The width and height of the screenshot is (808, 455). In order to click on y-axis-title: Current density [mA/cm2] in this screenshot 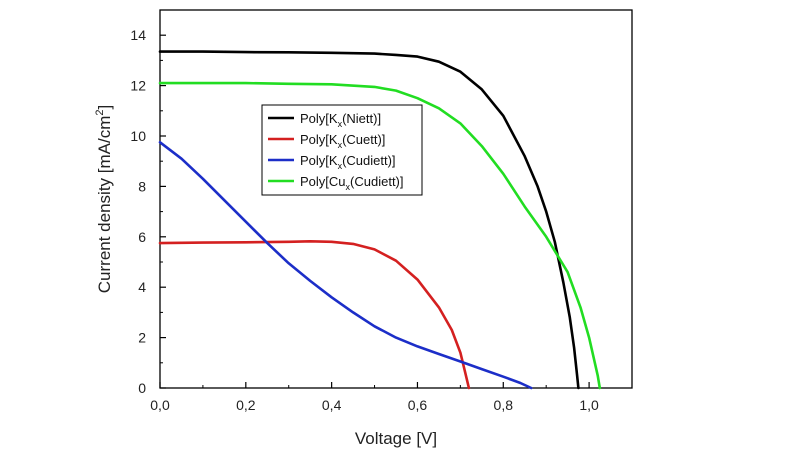, I will do `click(104, 199)`.